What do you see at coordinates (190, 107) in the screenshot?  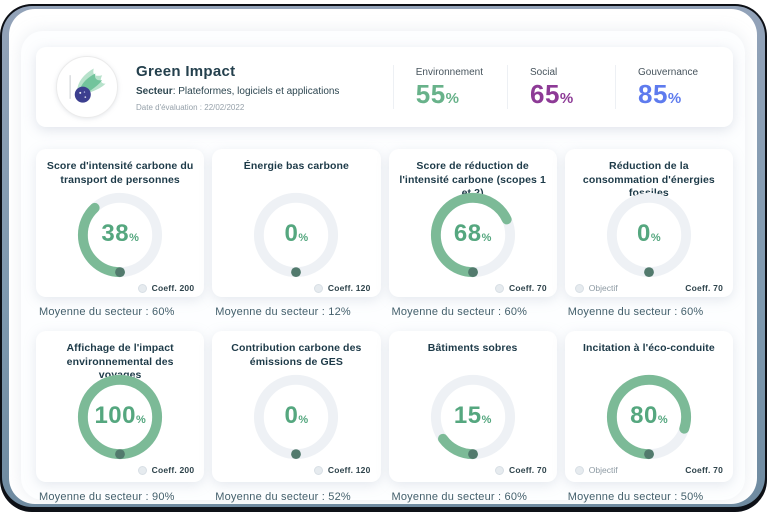 I see `evaluation-date: Date d'évaluation : 22/02/2022` at bounding box center [190, 107].